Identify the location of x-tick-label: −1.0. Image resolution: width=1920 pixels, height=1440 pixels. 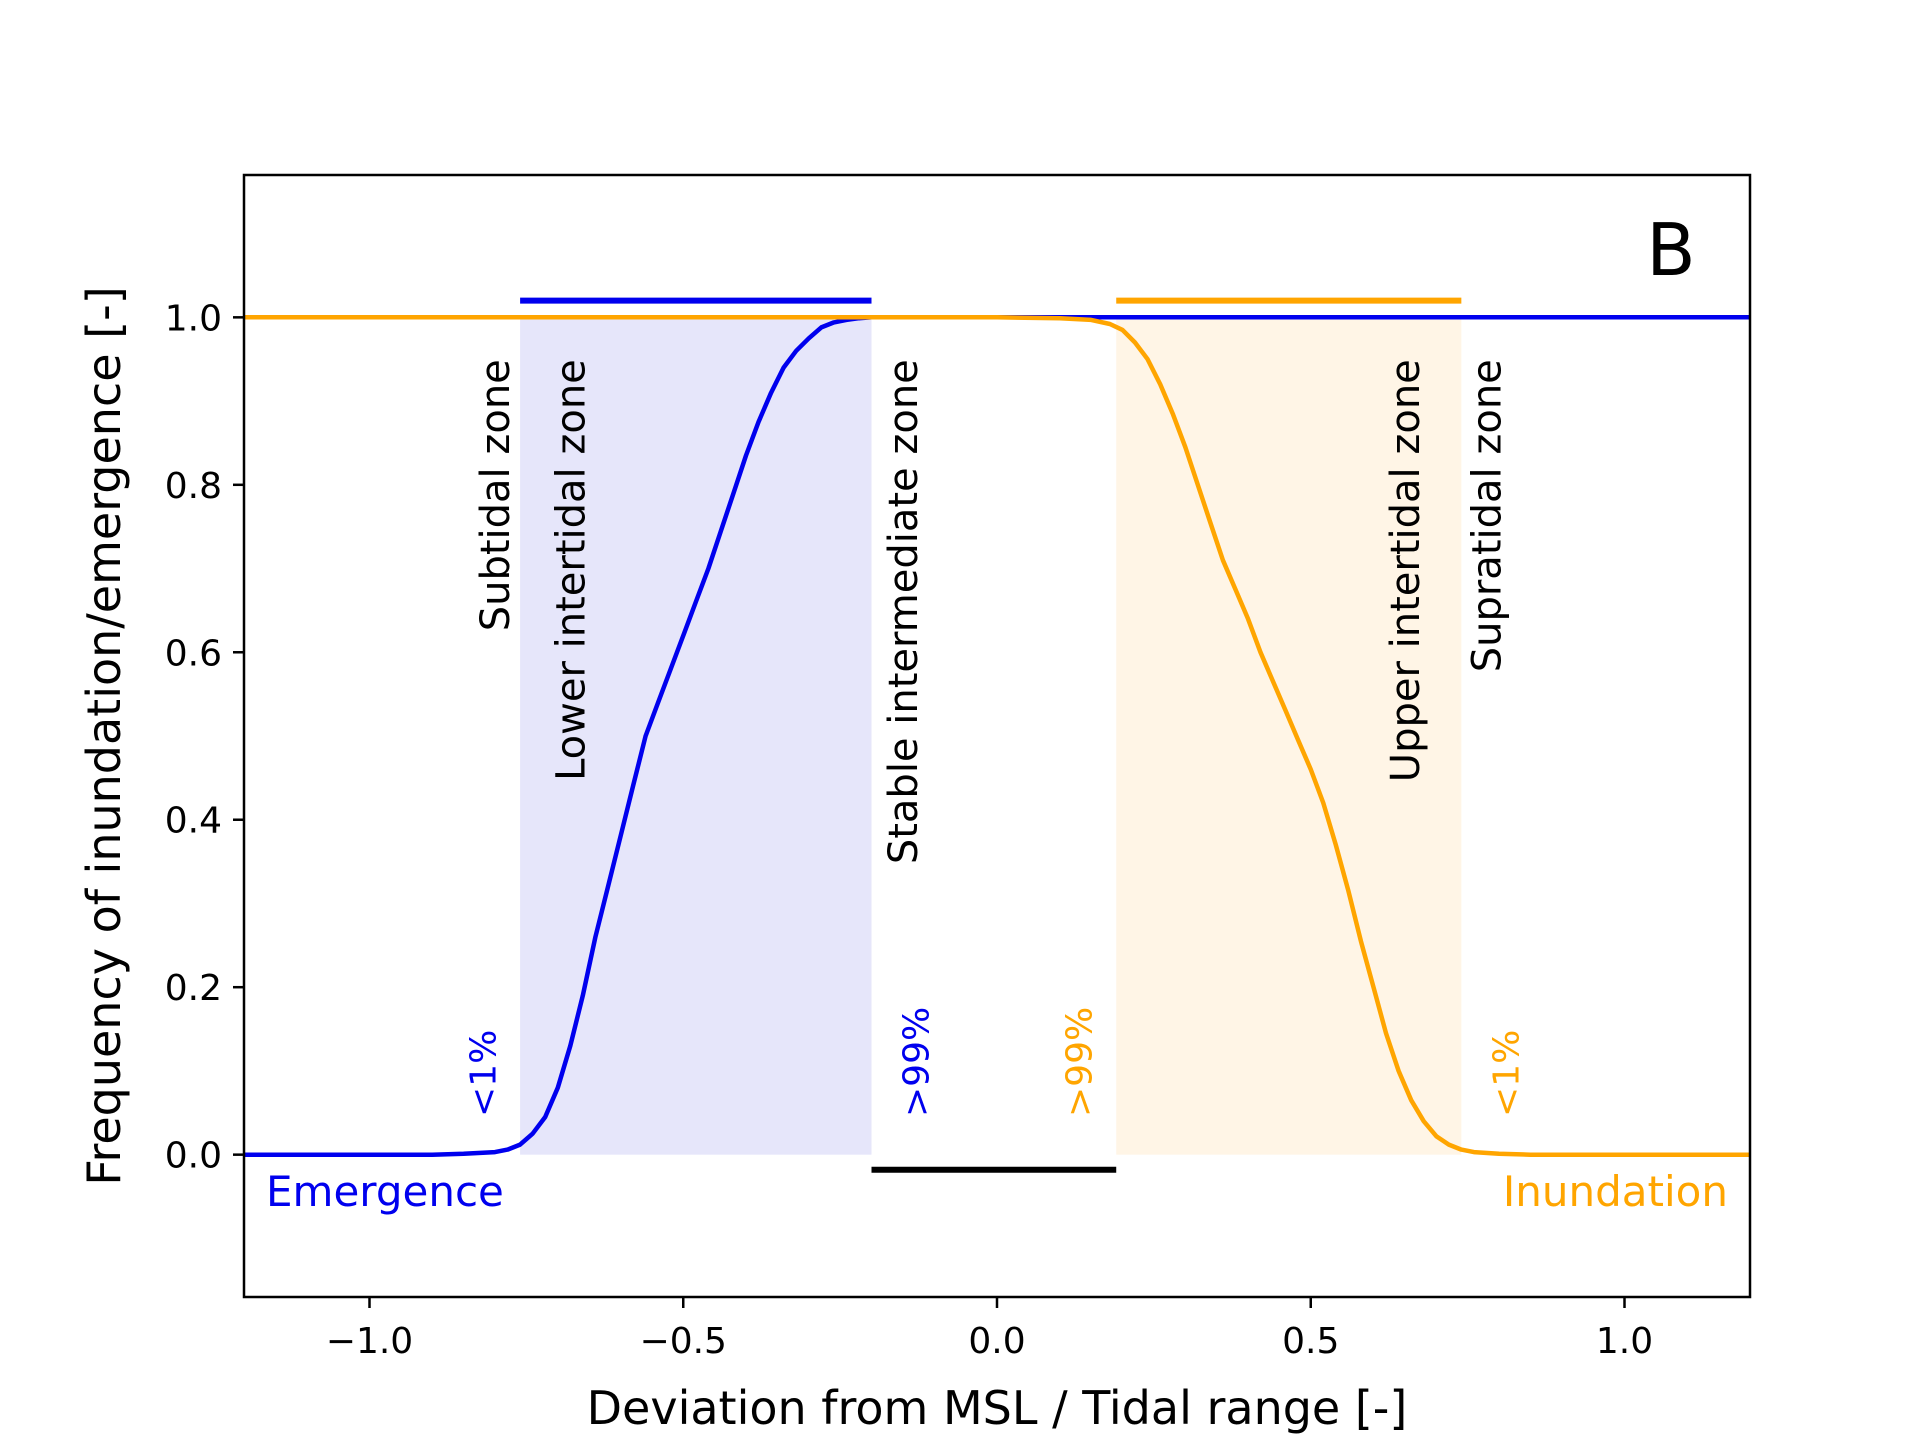
(369, 1341).